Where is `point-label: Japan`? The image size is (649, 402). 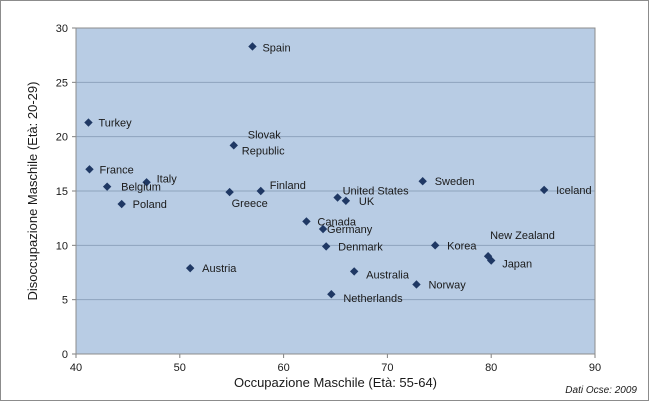
point-label: Japan is located at coordinates (517, 265).